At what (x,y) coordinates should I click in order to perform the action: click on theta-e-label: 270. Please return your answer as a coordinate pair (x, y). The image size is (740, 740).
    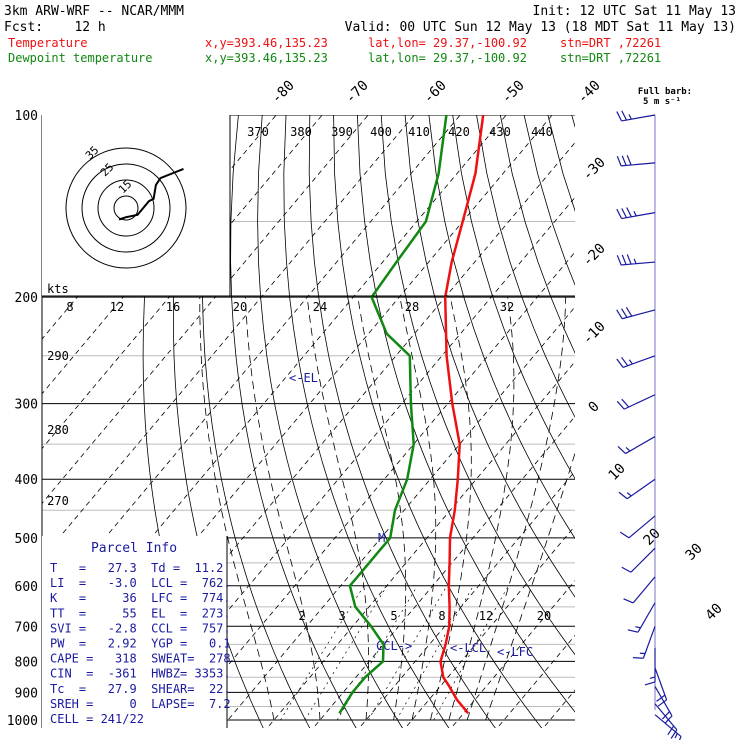
    Looking at the image, I should click on (58, 501).